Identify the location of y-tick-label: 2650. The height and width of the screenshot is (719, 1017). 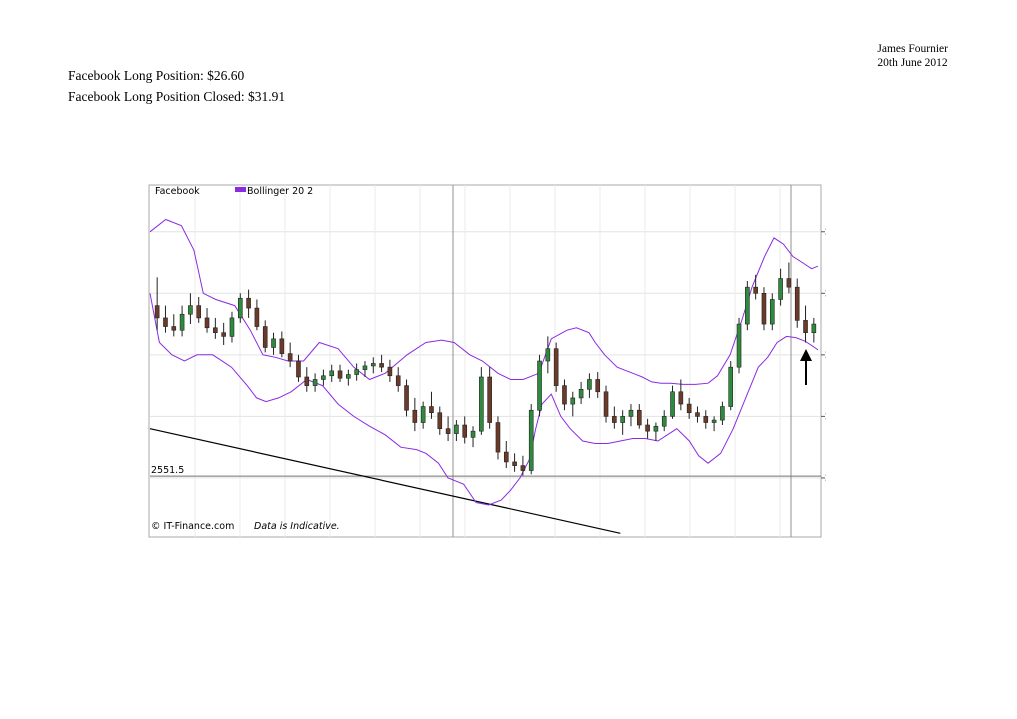
(825, 355).